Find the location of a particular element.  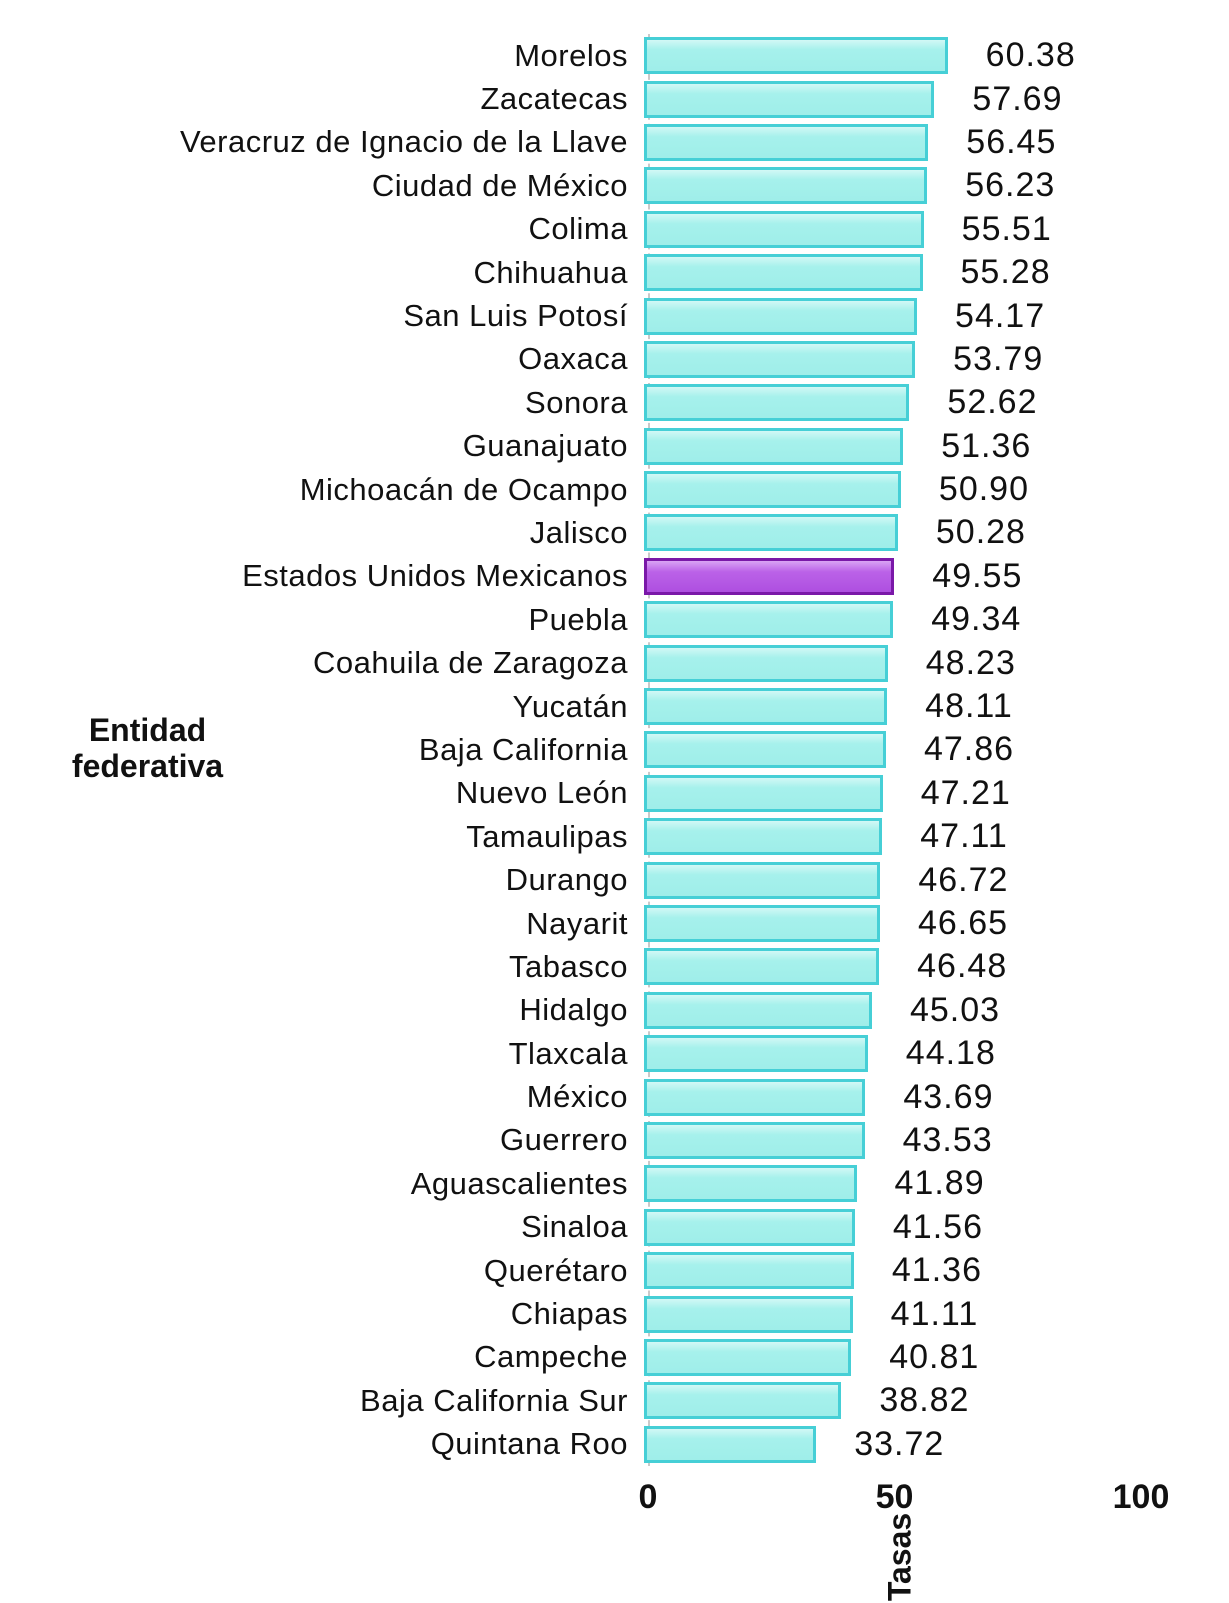

bar-row: Chiapas 41.11 is located at coordinates (614, 1313).